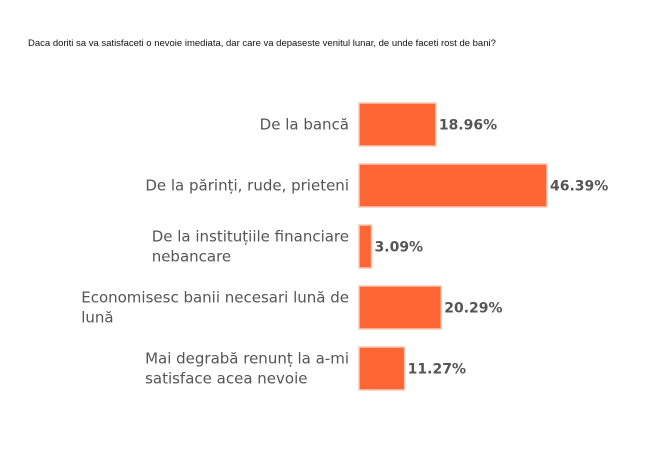 This screenshot has height=473, width=647. What do you see at coordinates (399, 248) in the screenshot?
I see `value-label-2: 3.09%` at bounding box center [399, 248].